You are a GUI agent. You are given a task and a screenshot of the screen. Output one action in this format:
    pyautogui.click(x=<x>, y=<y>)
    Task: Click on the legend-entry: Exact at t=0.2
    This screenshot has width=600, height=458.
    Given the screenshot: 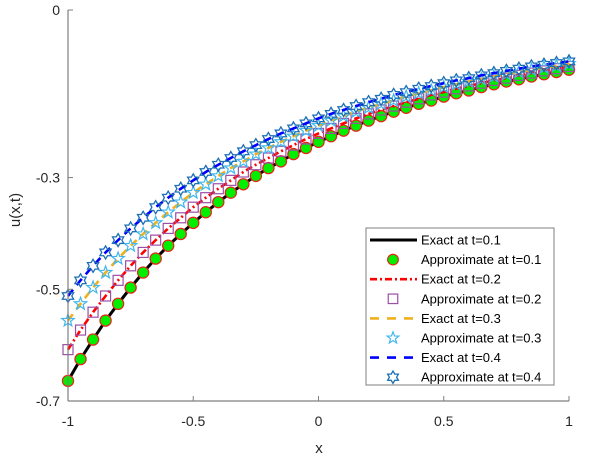 What is the action you would take?
    pyautogui.click(x=435, y=279)
    